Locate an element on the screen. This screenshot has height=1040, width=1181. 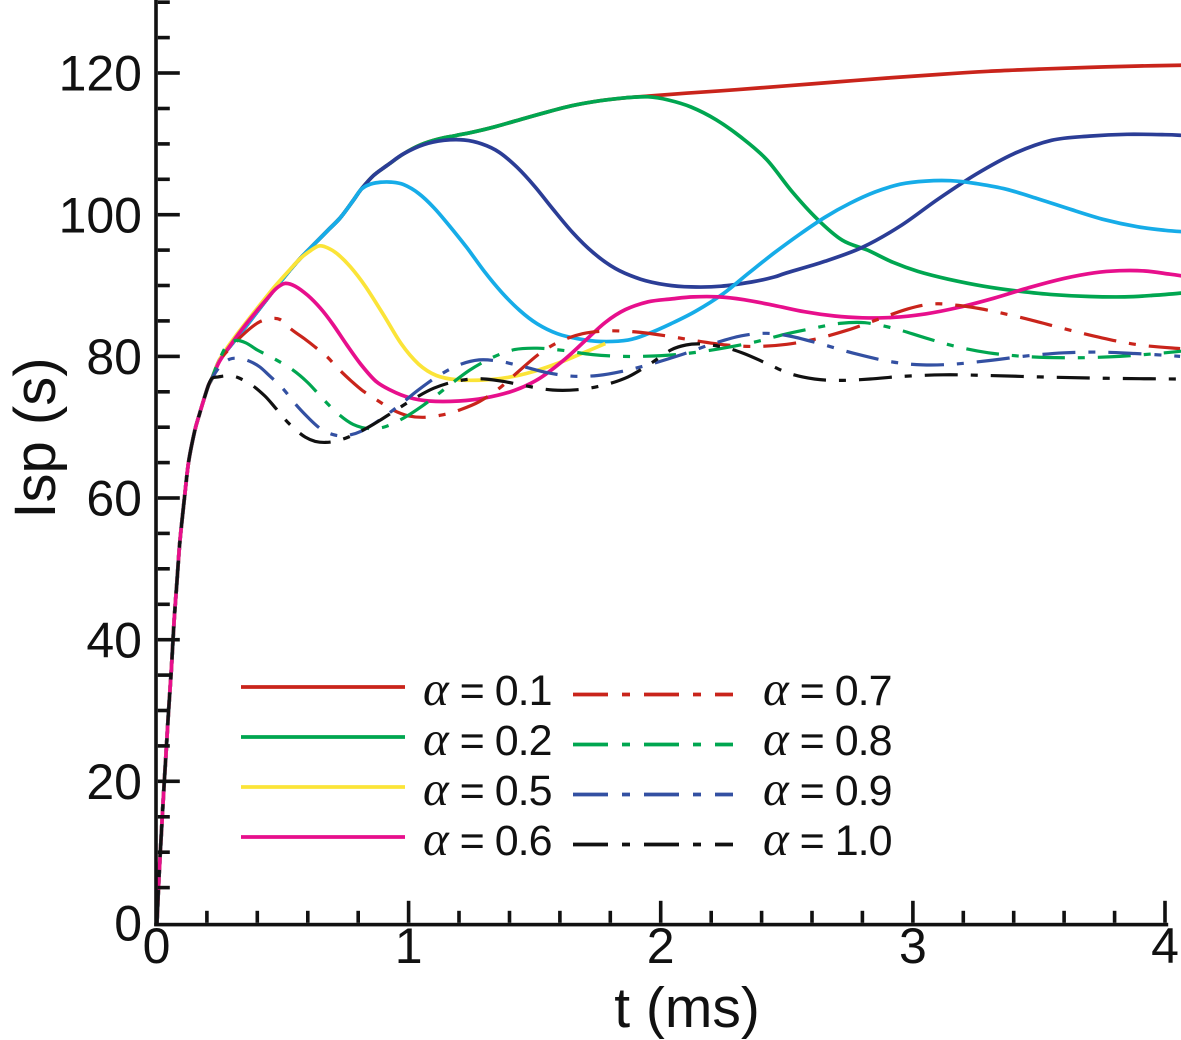
svg-text: 4 is located at coordinates (1165, 946).